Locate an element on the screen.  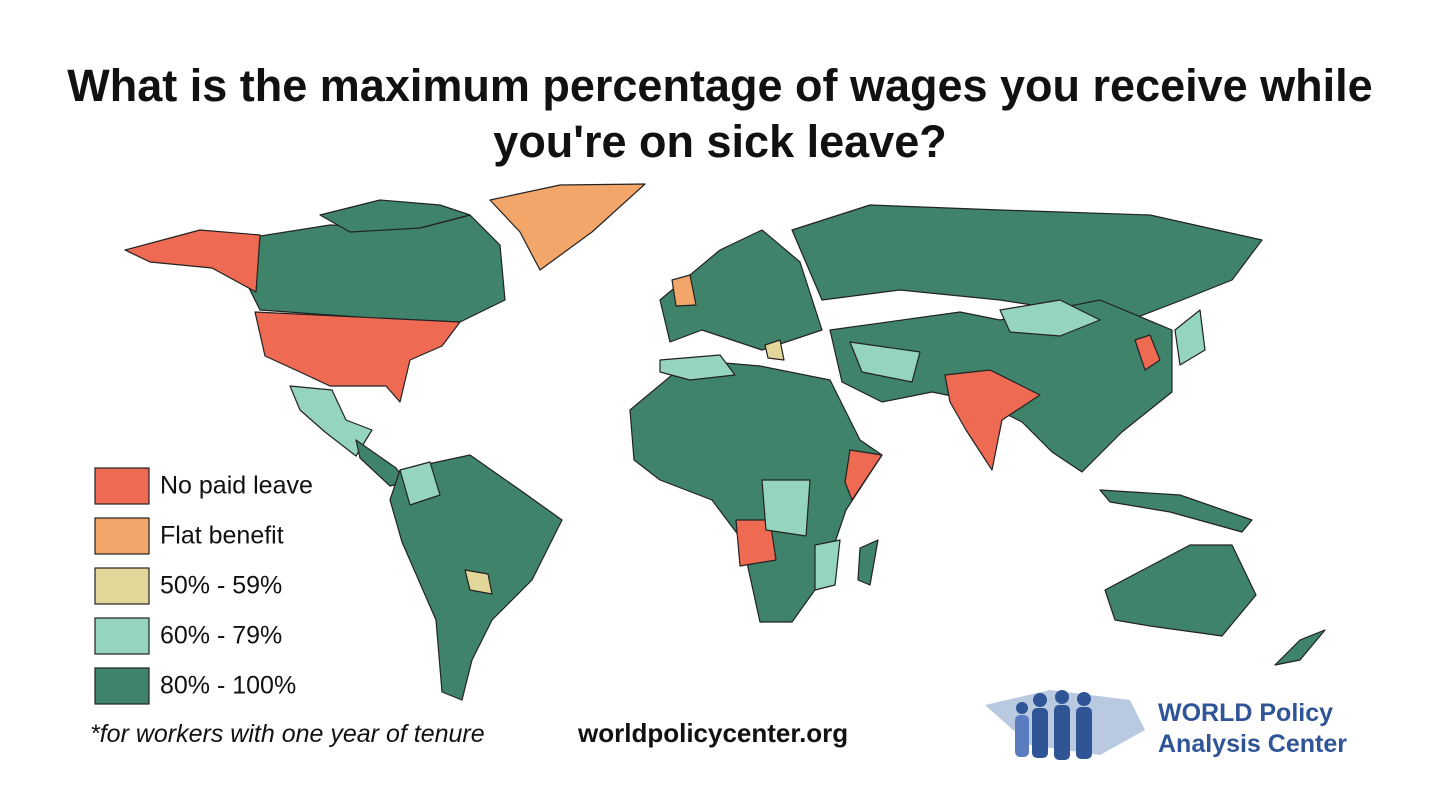
logo-mark is located at coordinates (1065, 725).